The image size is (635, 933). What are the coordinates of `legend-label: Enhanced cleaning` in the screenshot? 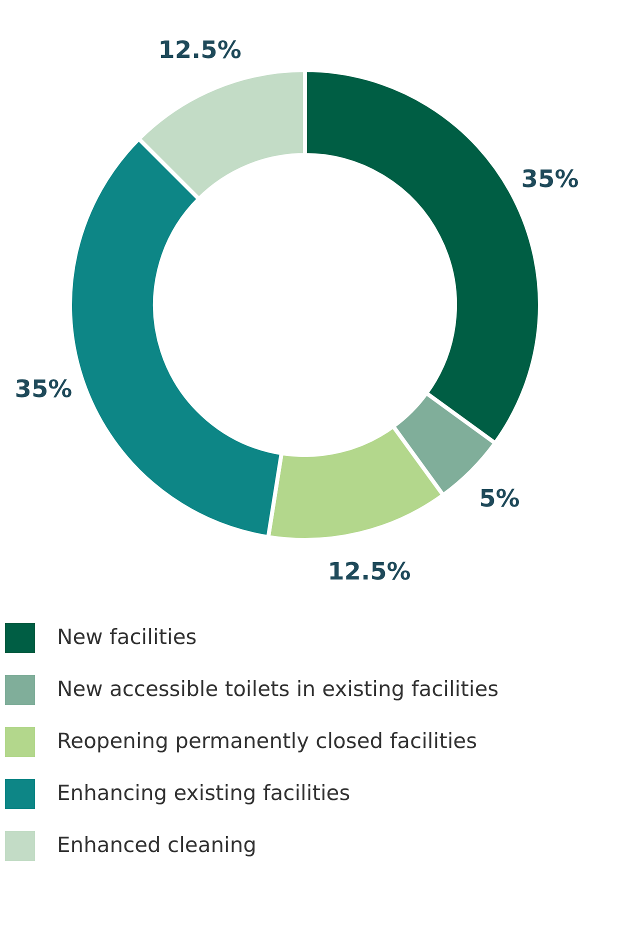 It's located at (156, 845).